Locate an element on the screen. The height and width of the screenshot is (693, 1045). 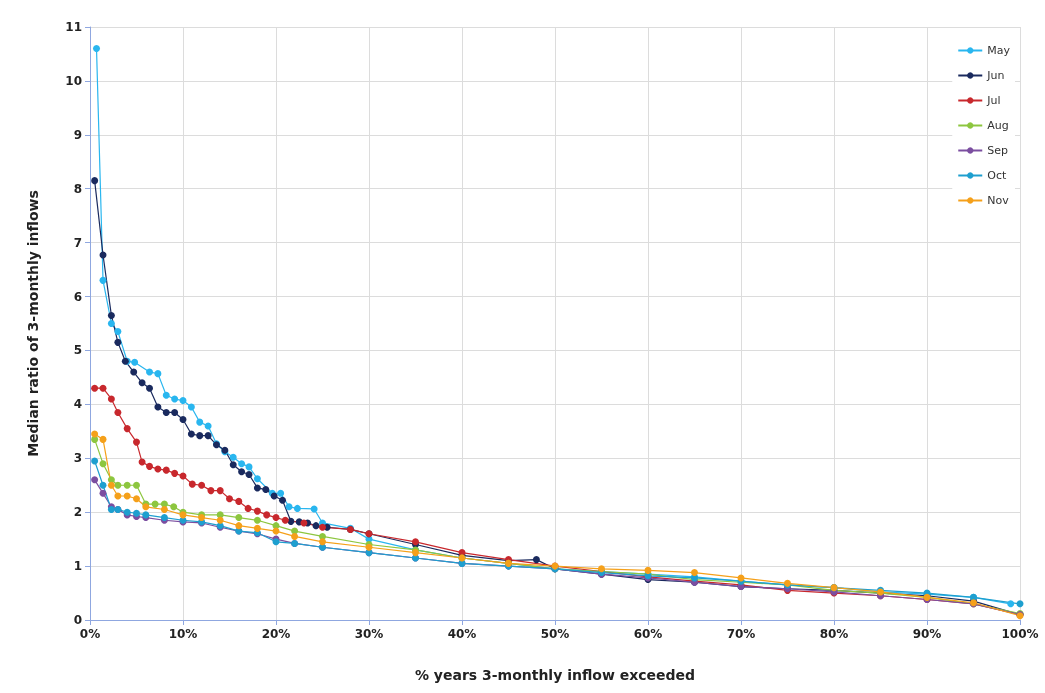
y-tick-label: 7 is located at coordinates (77, 242).